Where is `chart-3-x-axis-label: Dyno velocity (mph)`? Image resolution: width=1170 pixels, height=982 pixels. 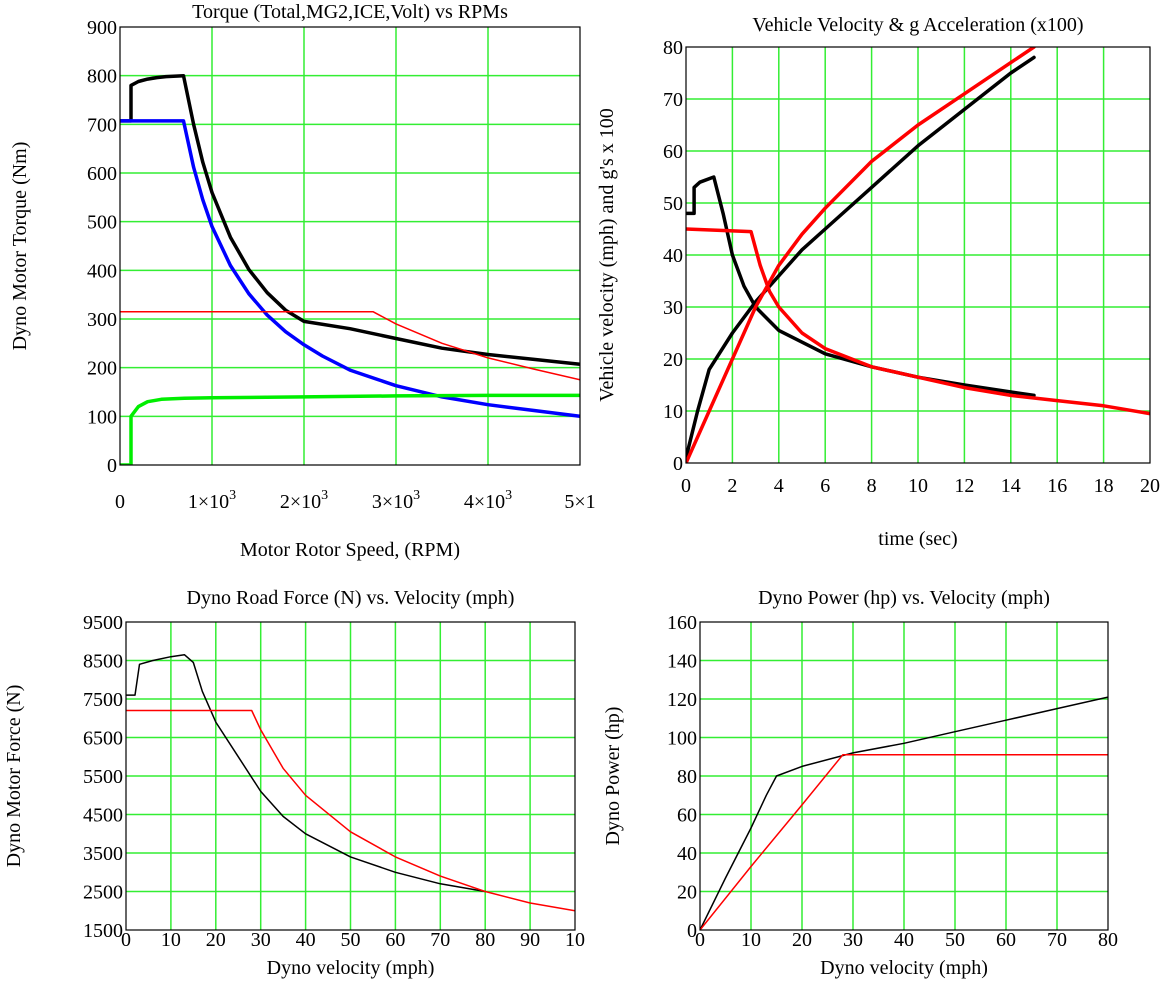
chart-3-x-axis-label: Dyno velocity (mph) is located at coordinates (351, 968).